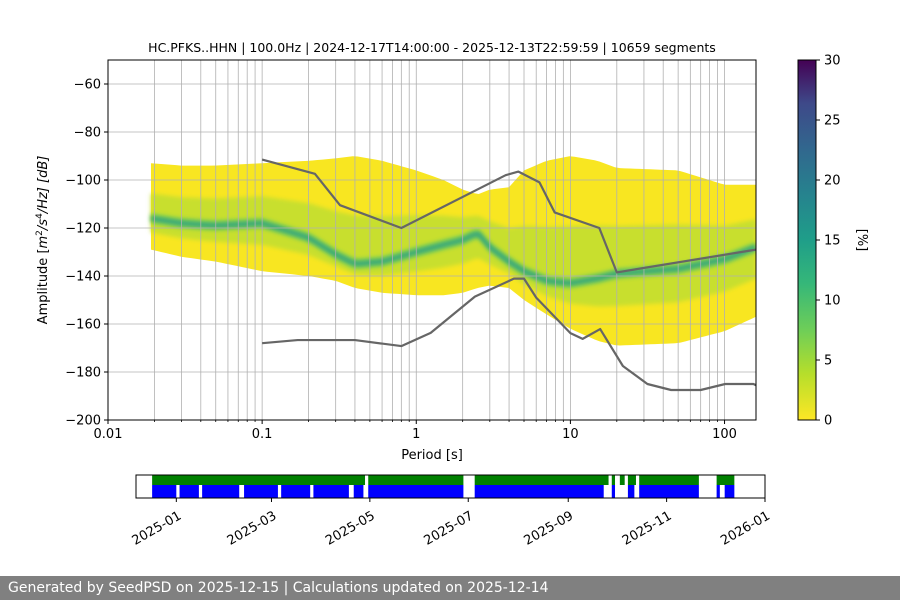 The image size is (900, 600). I want to click on colorbar-tick-label: 30, so click(832, 61).